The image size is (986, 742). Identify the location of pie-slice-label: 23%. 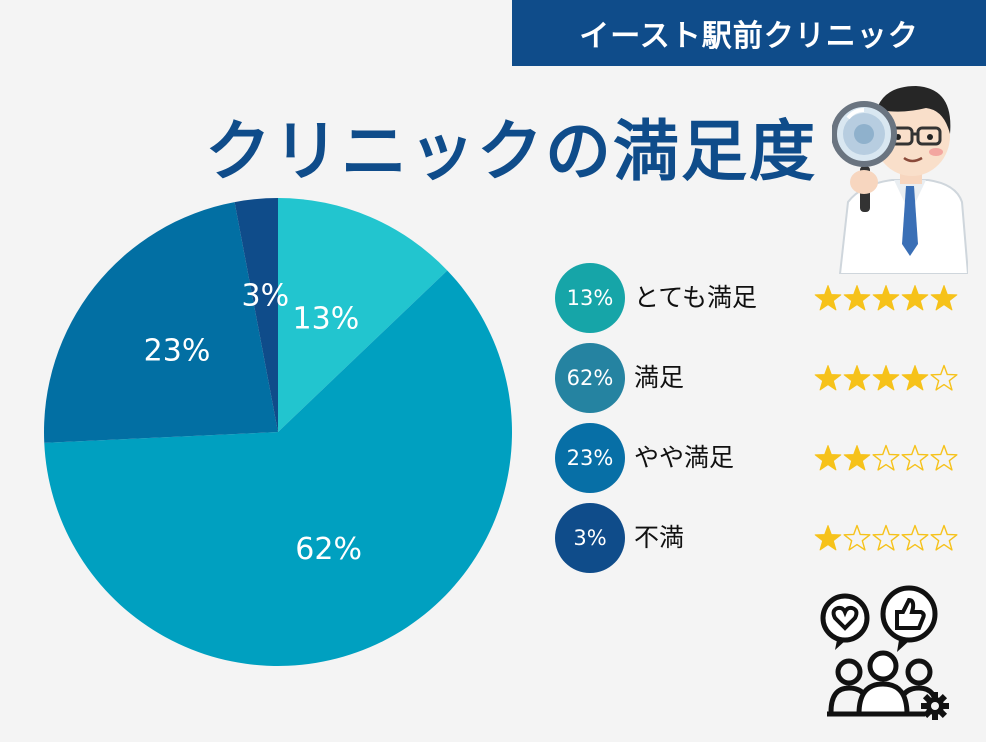
(177, 351).